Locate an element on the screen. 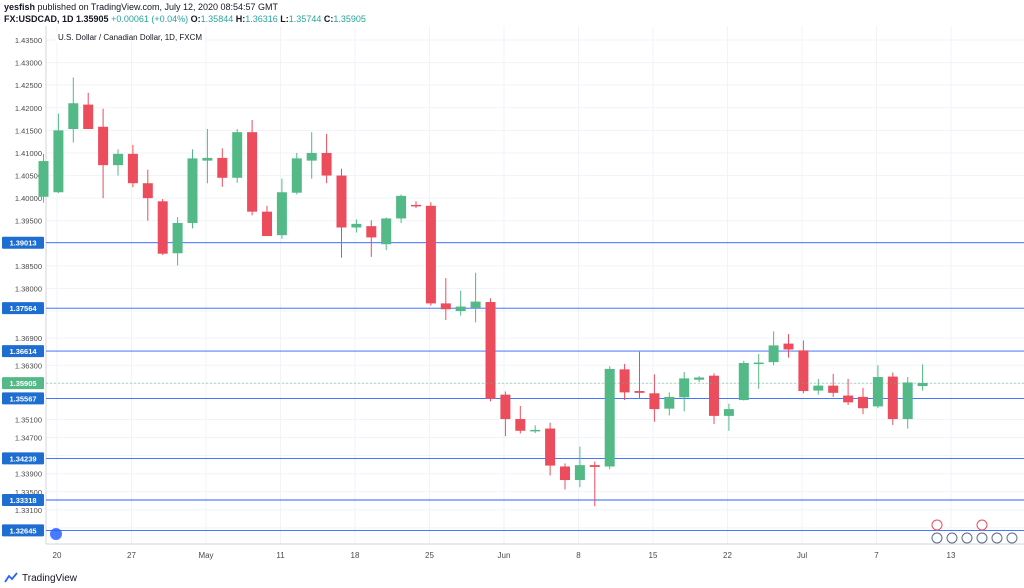  y-tick-label: 1.40000 is located at coordinates (28, 198).